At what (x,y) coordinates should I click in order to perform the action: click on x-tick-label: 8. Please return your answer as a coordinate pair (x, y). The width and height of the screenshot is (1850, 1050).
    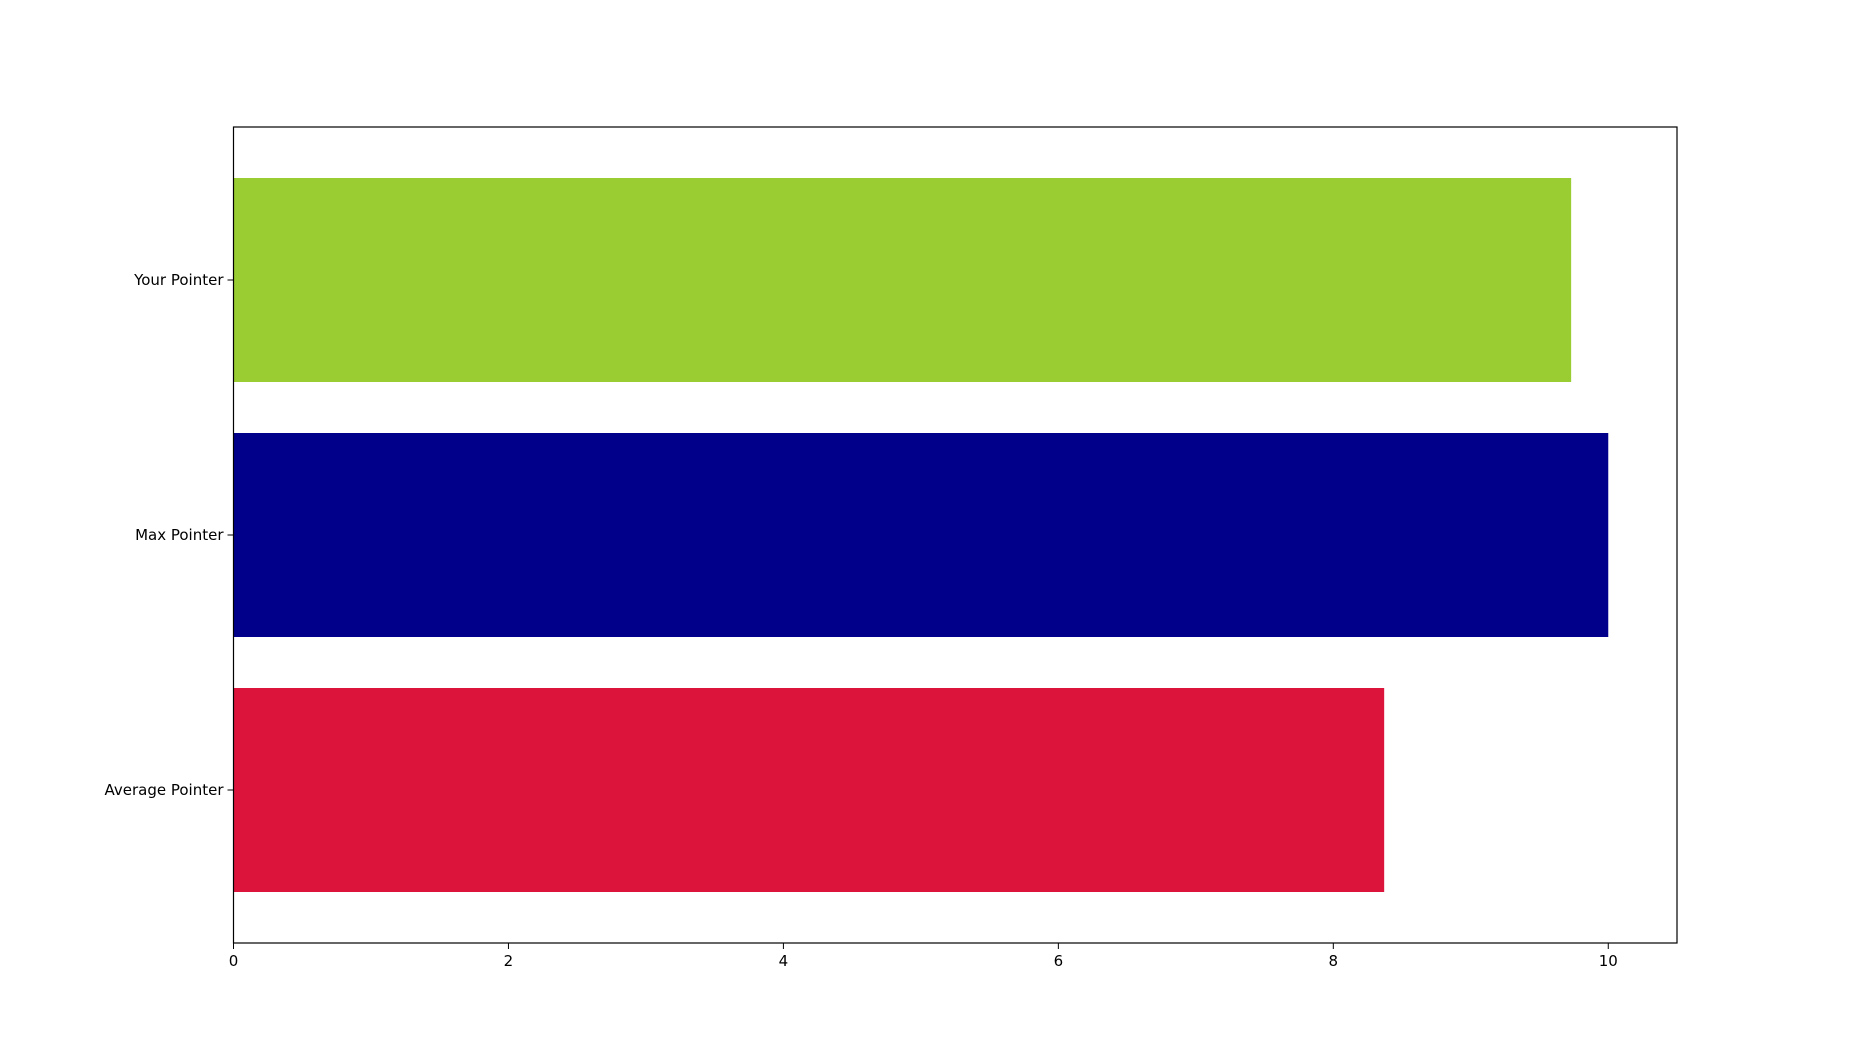
    Looking at the image, I should click on (1334, 961).